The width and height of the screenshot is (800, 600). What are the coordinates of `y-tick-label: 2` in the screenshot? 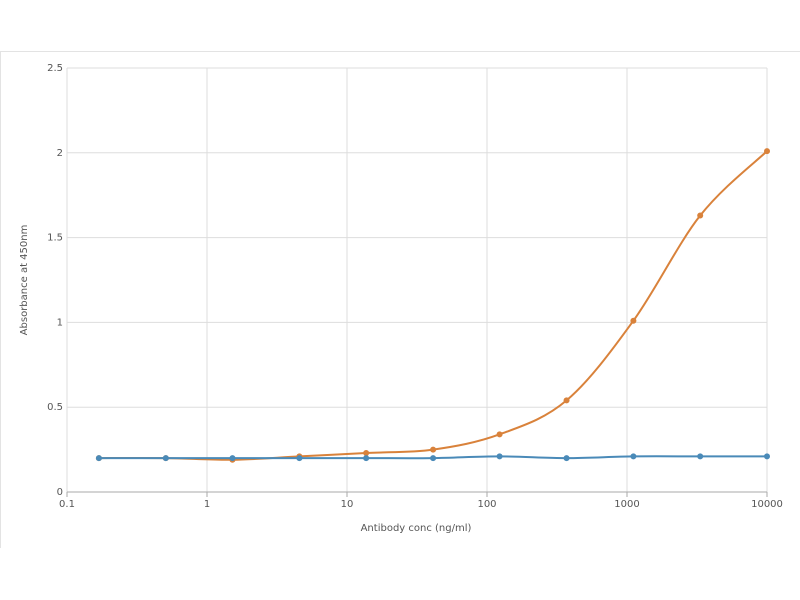 It's located at (60, 153).